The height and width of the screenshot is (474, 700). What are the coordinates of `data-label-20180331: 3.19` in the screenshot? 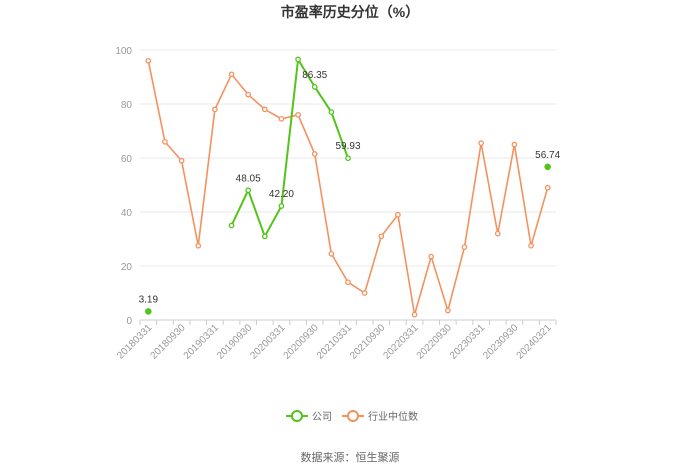 It's located at (149, 299).